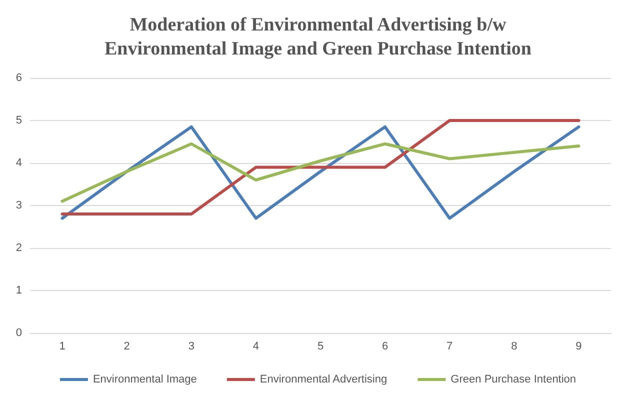 This screenshot has height=400, width=636. Describe the element at coordinates (320, 346) in the screenshot. I see `x-tick-label: 5` at that location.